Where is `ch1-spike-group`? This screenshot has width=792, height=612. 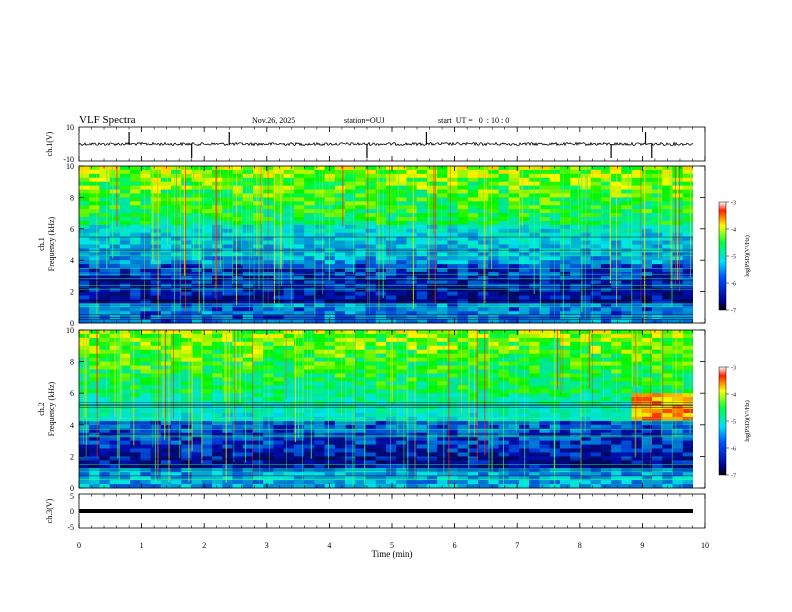
ch1-spike-group is located at coordinates (390, 145).